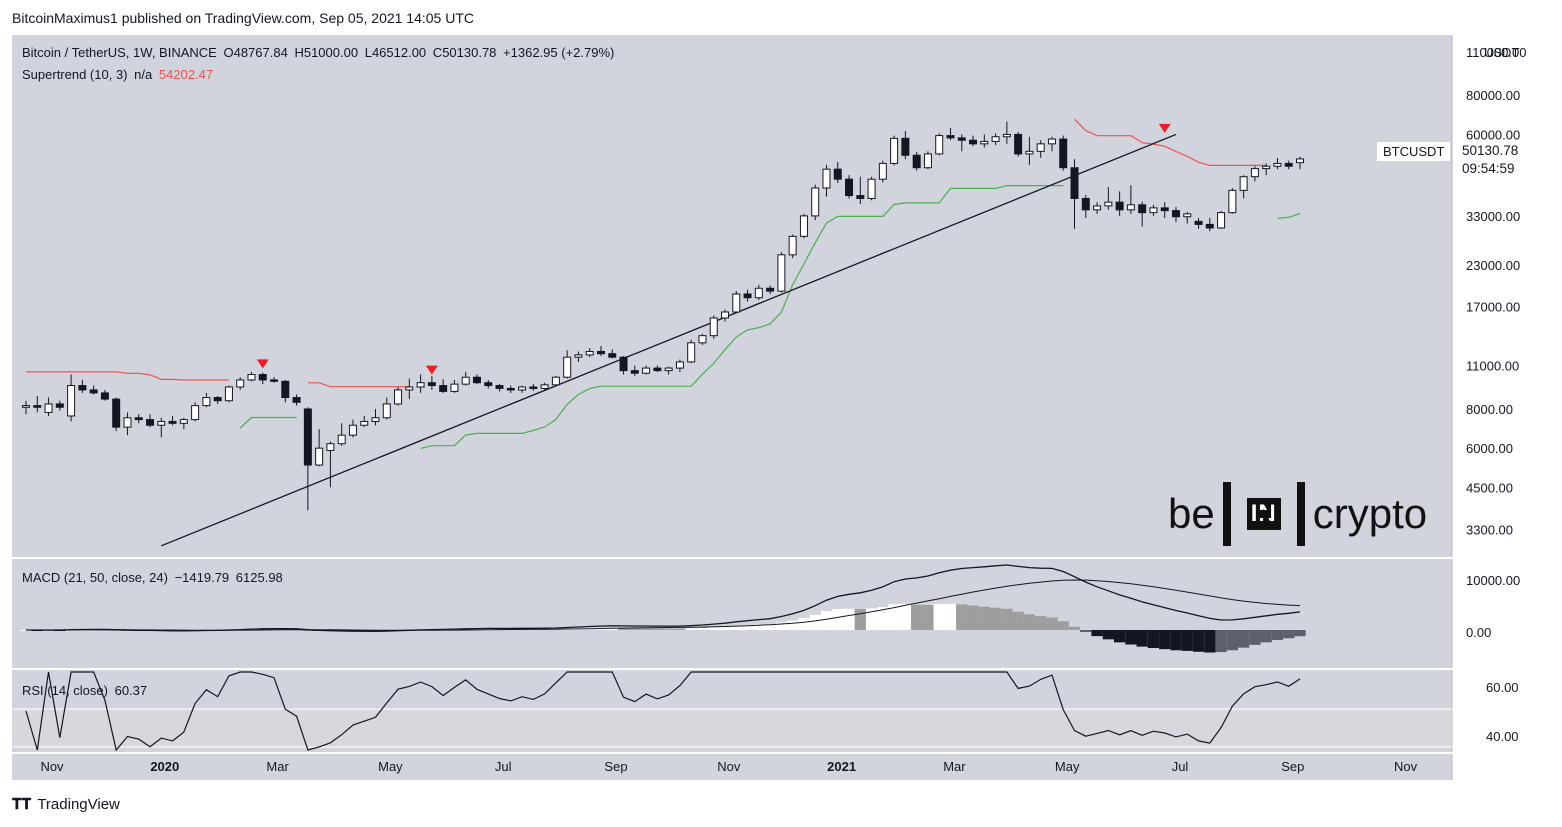  I want to click on price-tick-label: 4500.00, so click(1489, 487).